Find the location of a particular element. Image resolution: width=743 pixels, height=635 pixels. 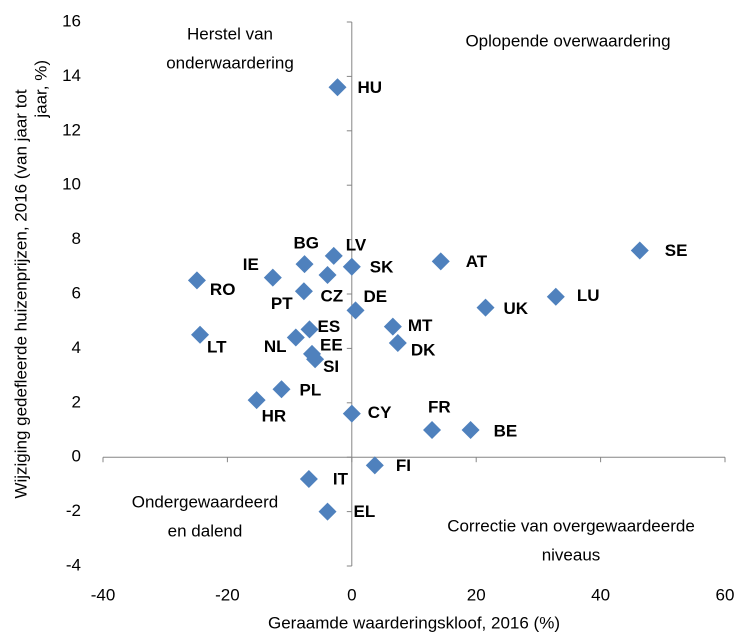

annotation: Herstel van is located at coordinates (230, 33).